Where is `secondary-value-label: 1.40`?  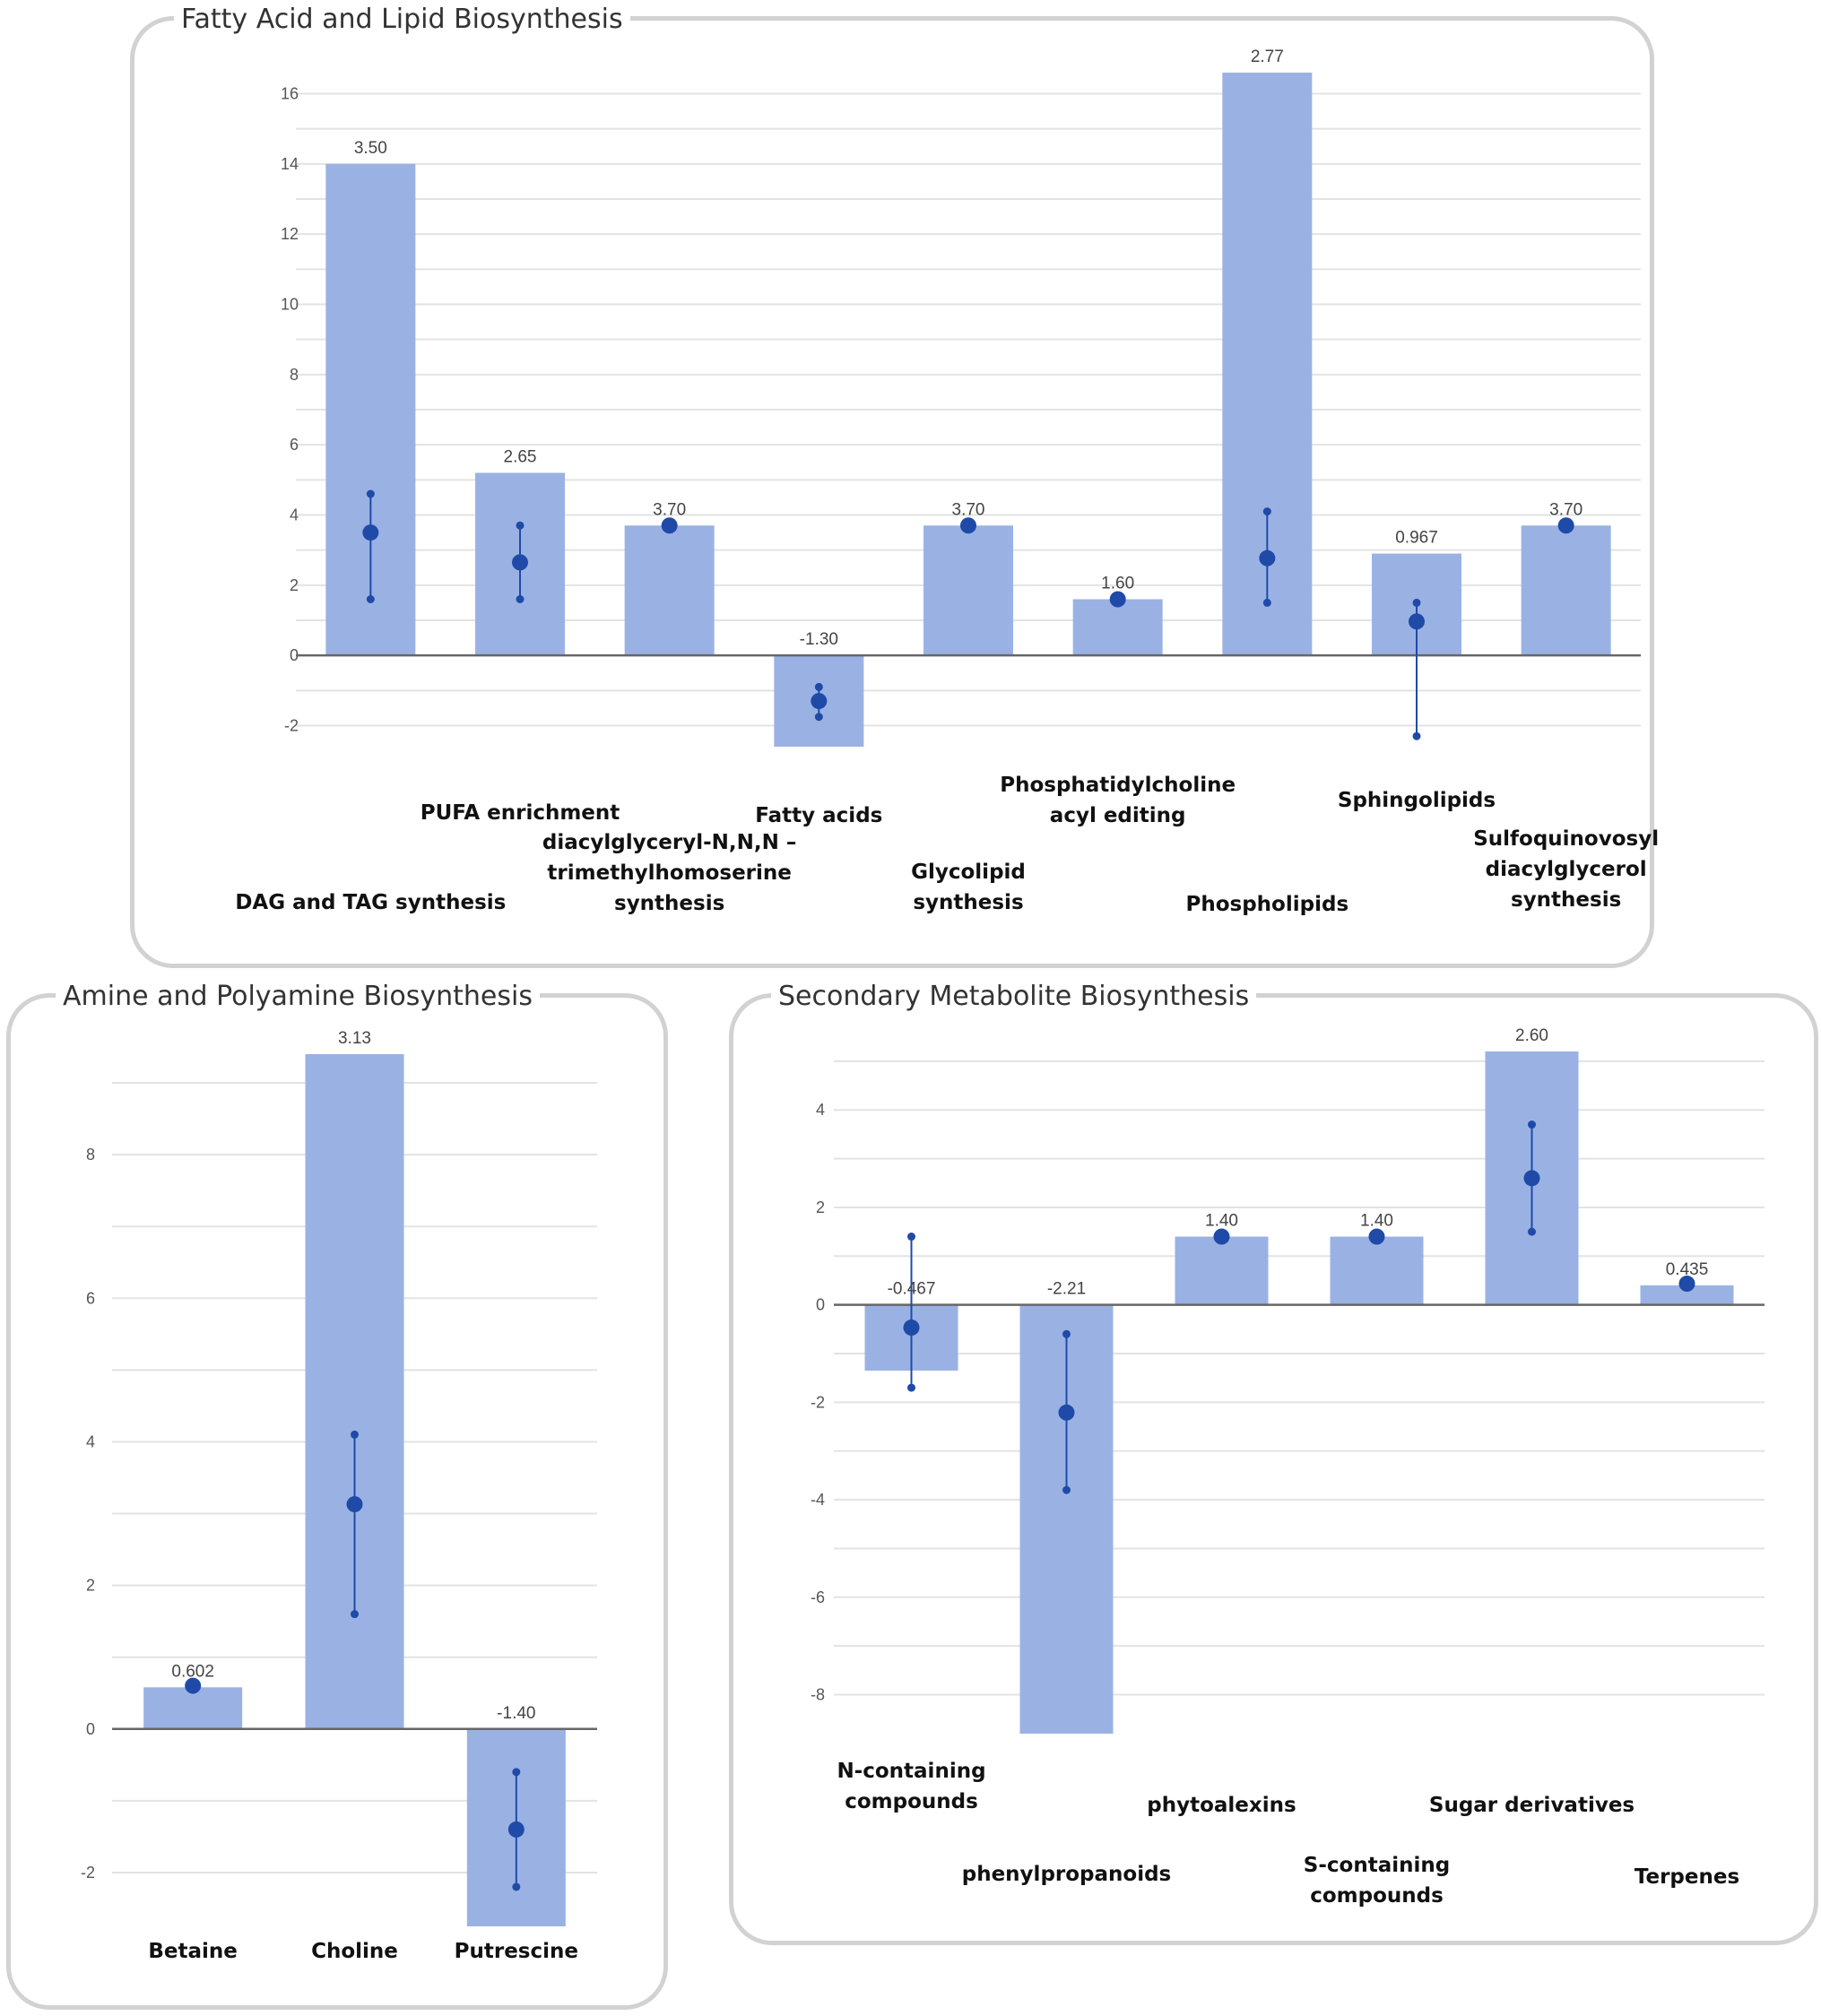
secondary-value-label: 1.40 is located at coordinates (1221, 1221).